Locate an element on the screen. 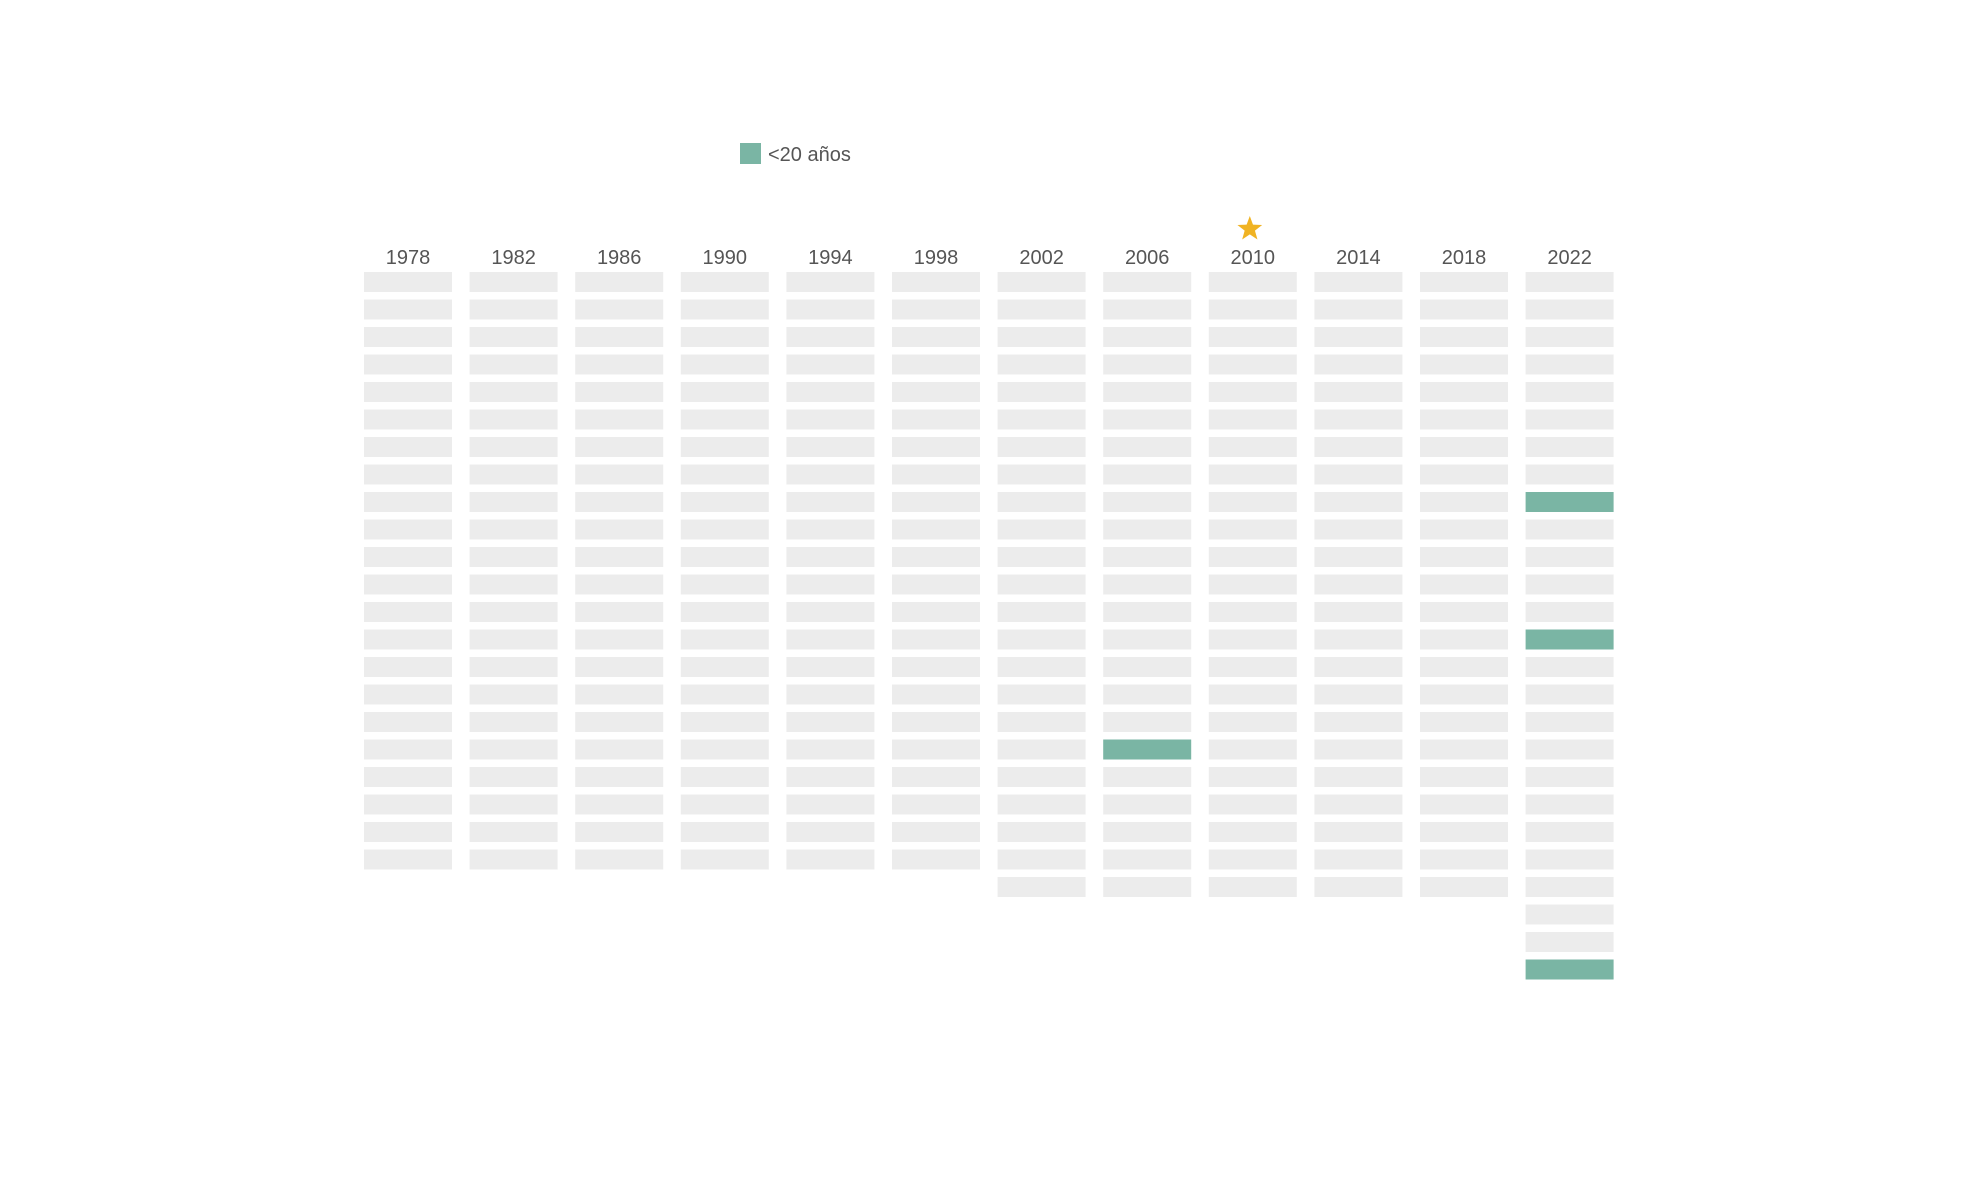 The width and height of the screenshot is (1968, 1200). year-label: 1982 is located at coordinates (513, 258).